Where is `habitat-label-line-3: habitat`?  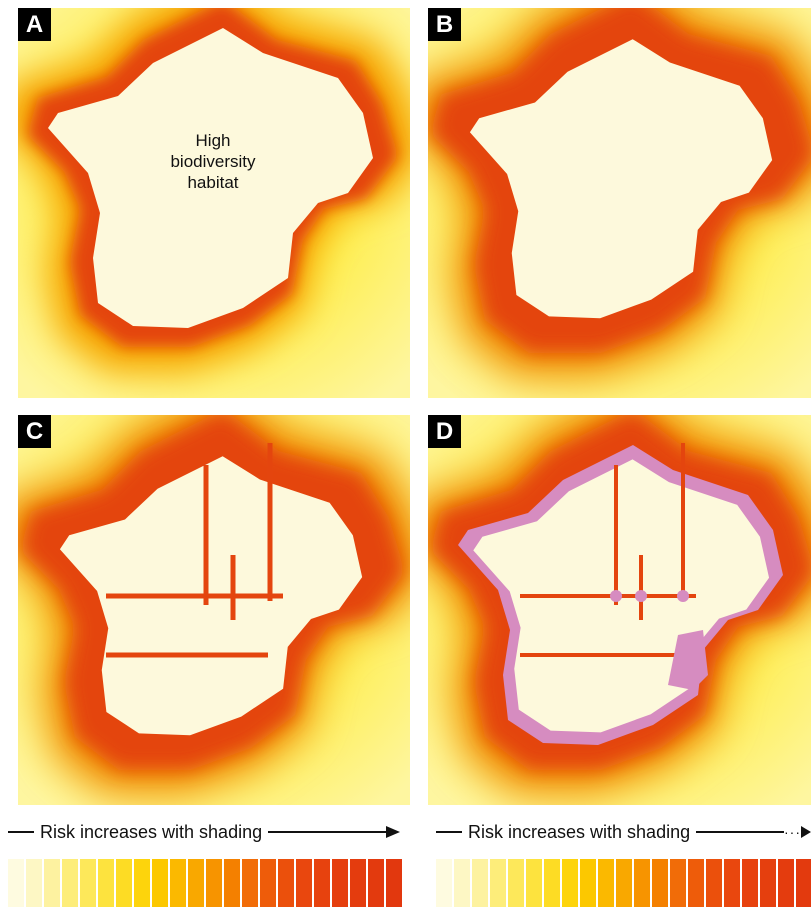 habitat-label-line-3: habitat is located at coordinates (213, 182).